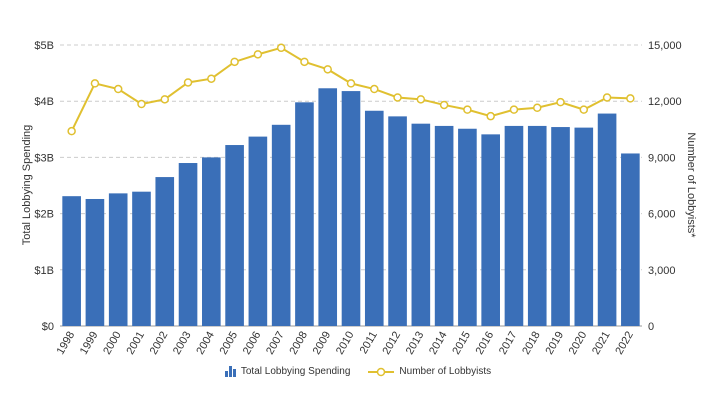 The image size is (716, 400). I want to click on y2-tick-label: 0, so click(651, 327).